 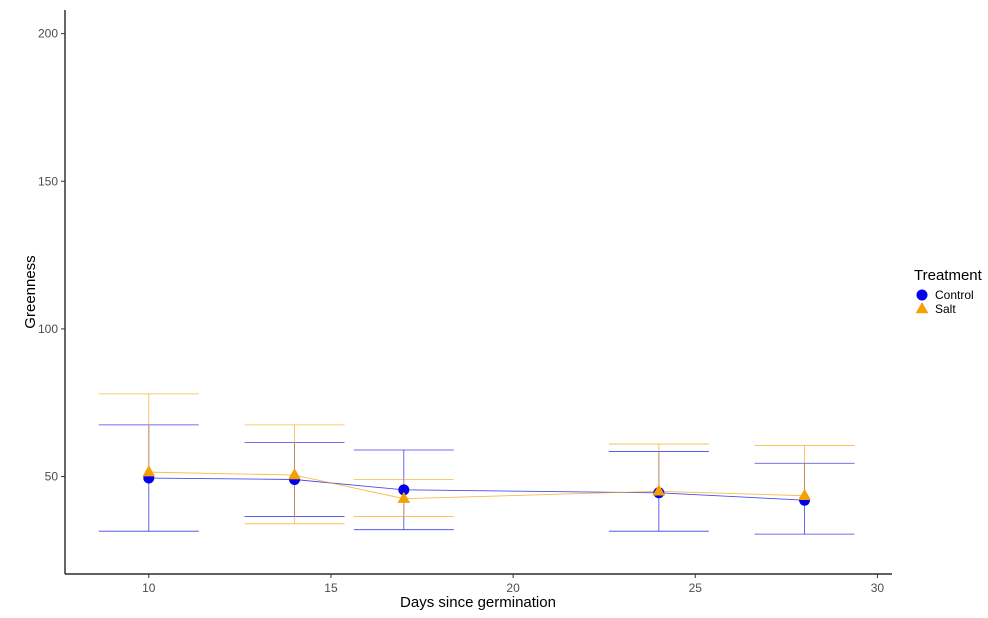 I want to click on salt-points, so click(x=476, y=484).